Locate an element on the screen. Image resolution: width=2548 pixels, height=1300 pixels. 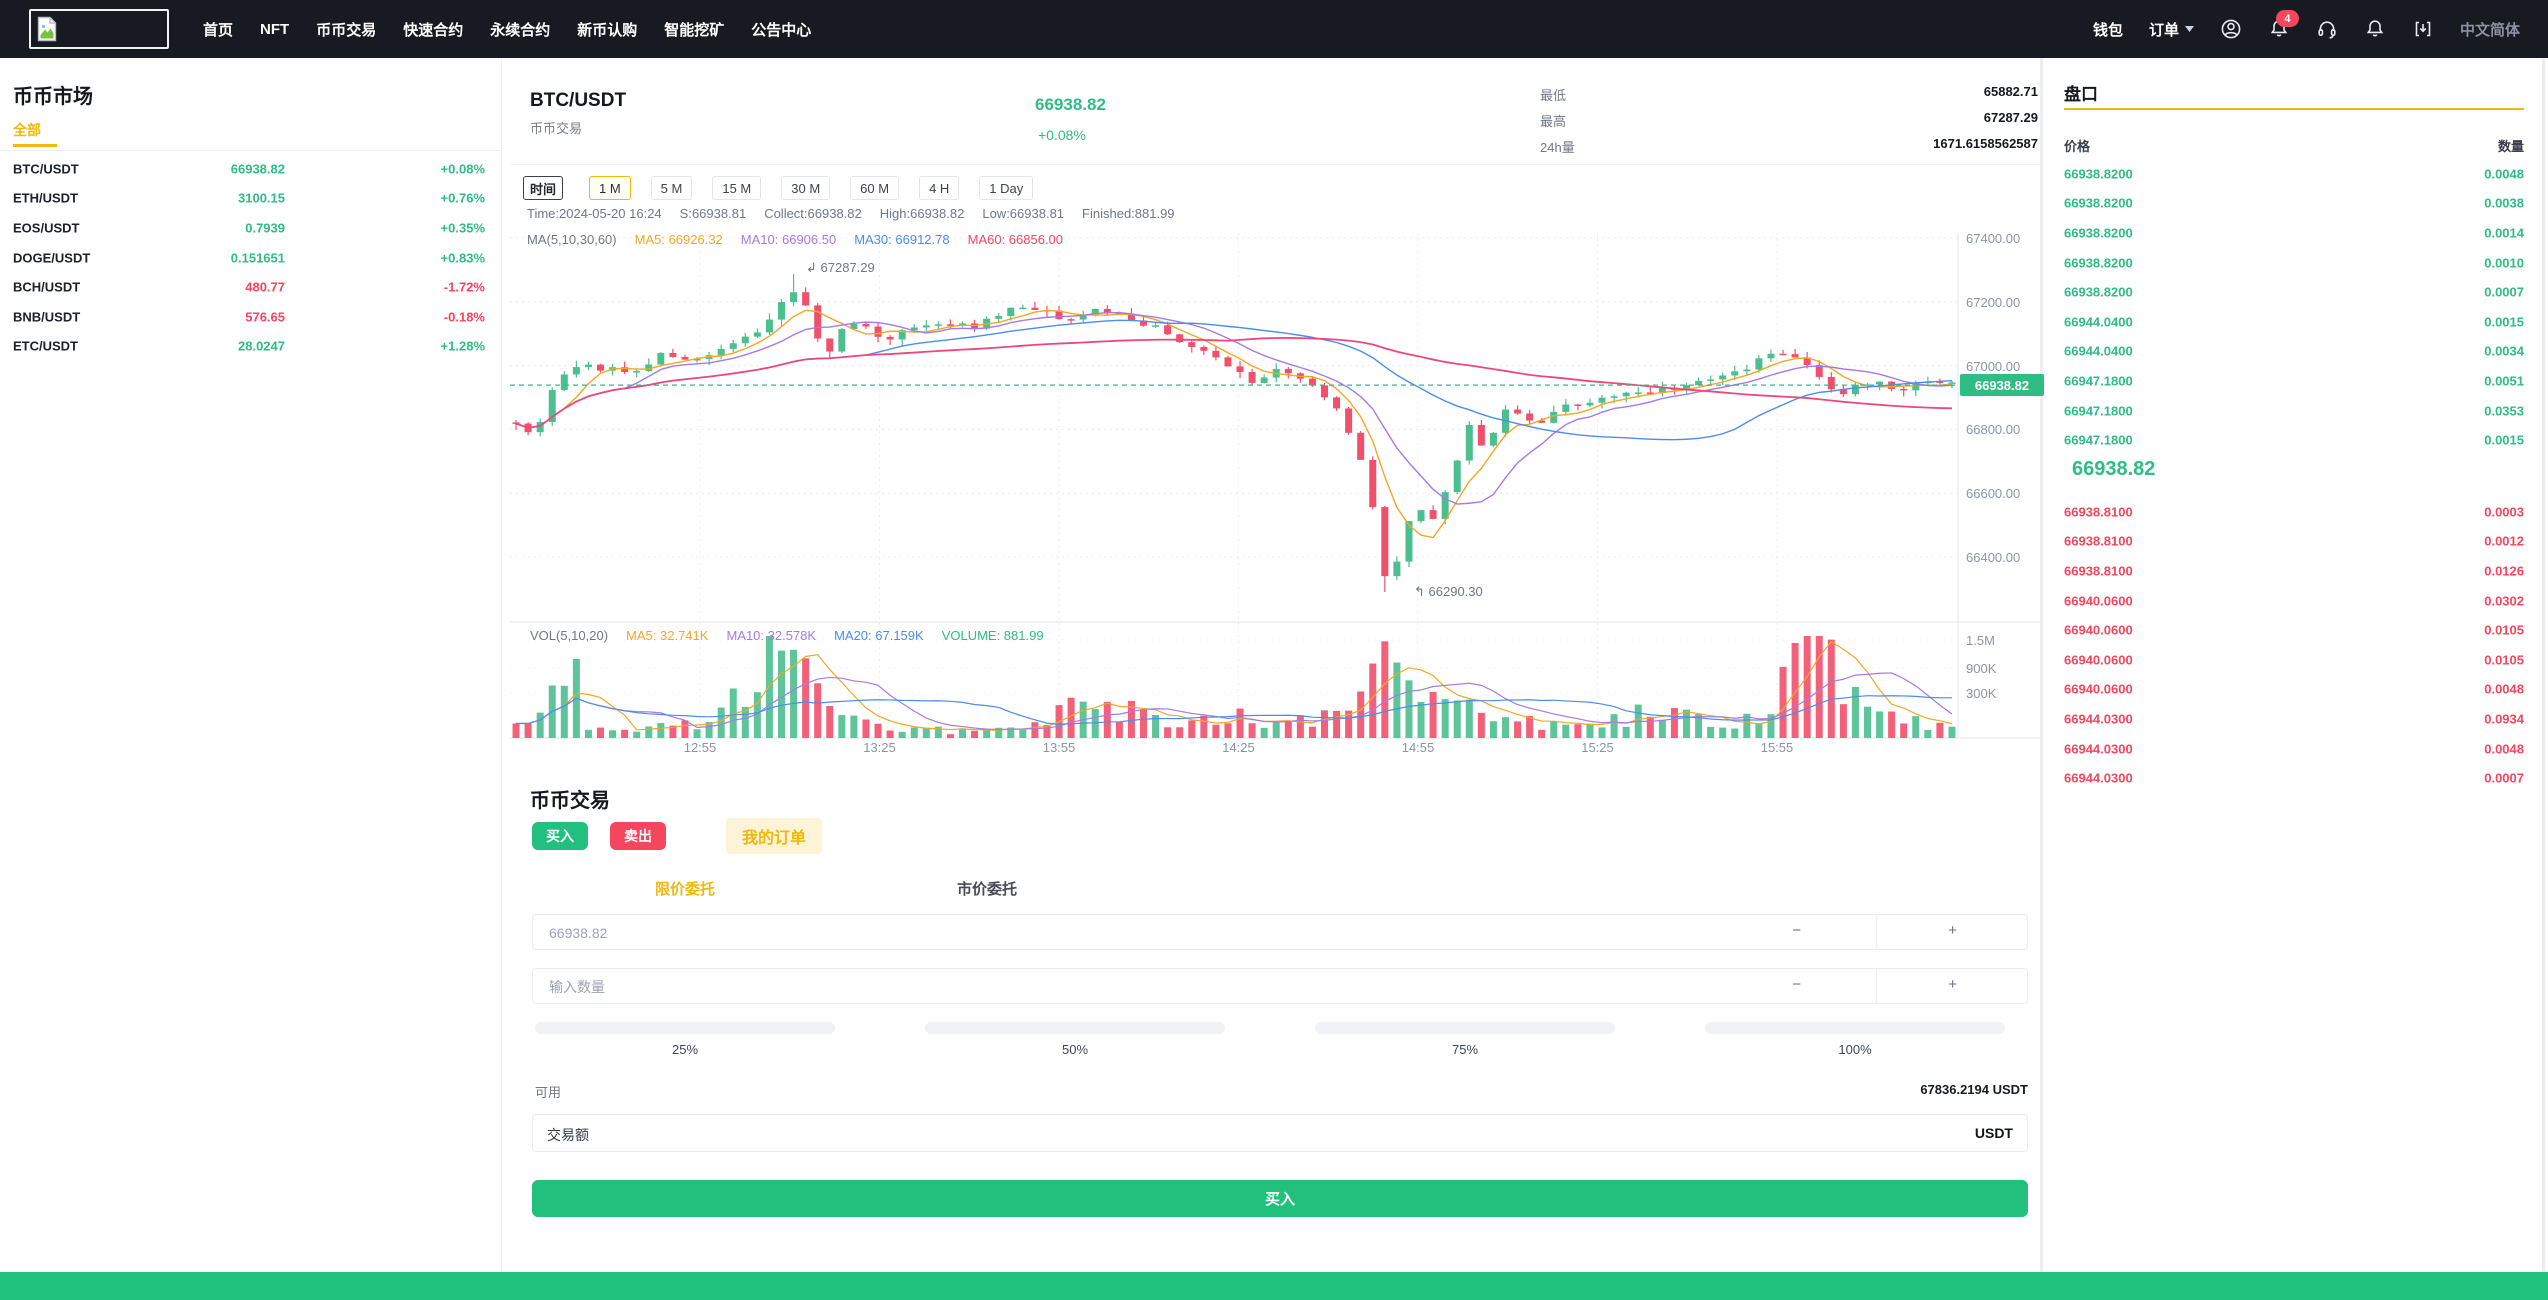
my-orders-button: 我的订单 is located at coordinates (774, 836).